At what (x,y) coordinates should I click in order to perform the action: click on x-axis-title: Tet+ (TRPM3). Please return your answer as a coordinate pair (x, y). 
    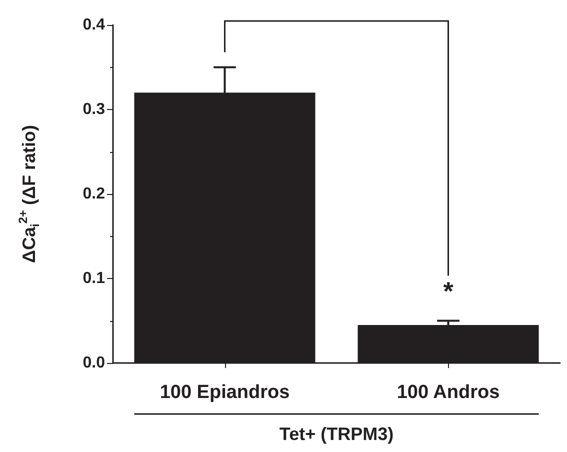
    Looking at the image, I should click on (336, 434).